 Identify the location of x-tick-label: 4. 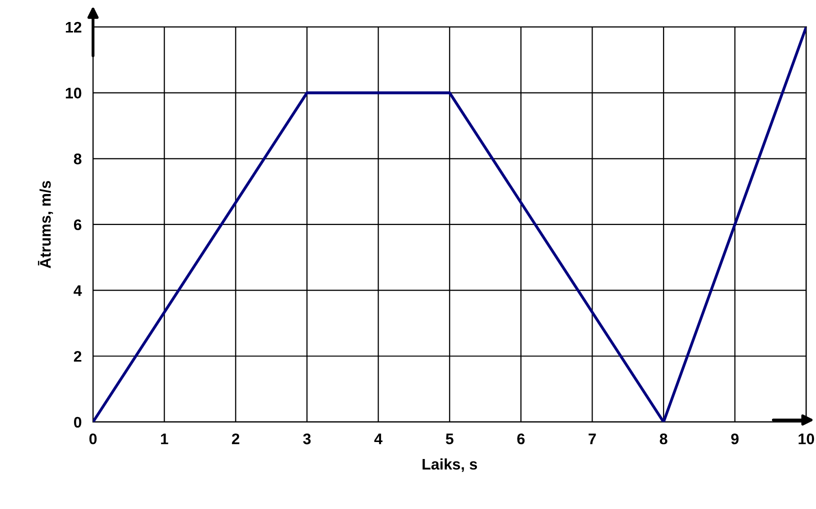
(378, 439).